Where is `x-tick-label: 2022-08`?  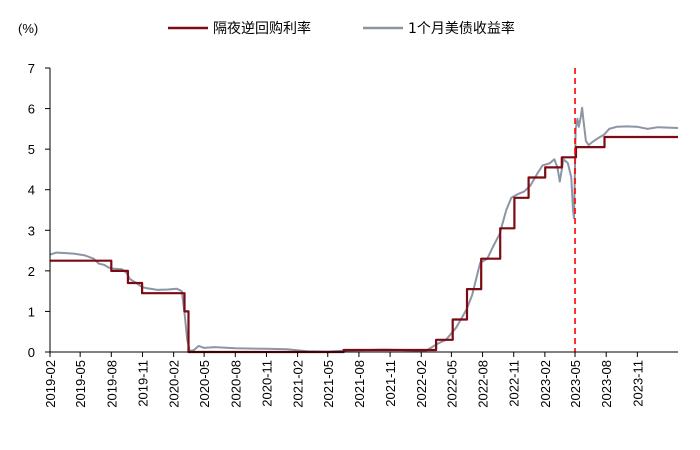
x-tick-label: 2022-08 is located at coordinates (483, 384).